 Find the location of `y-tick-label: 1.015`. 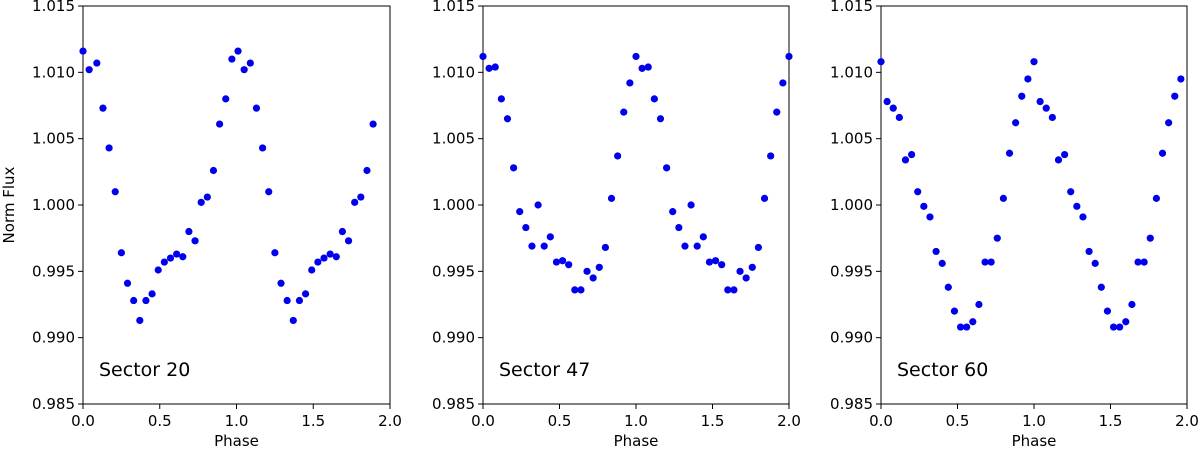

y-tick-label: 1.015 is located at coordinates (53, 7).